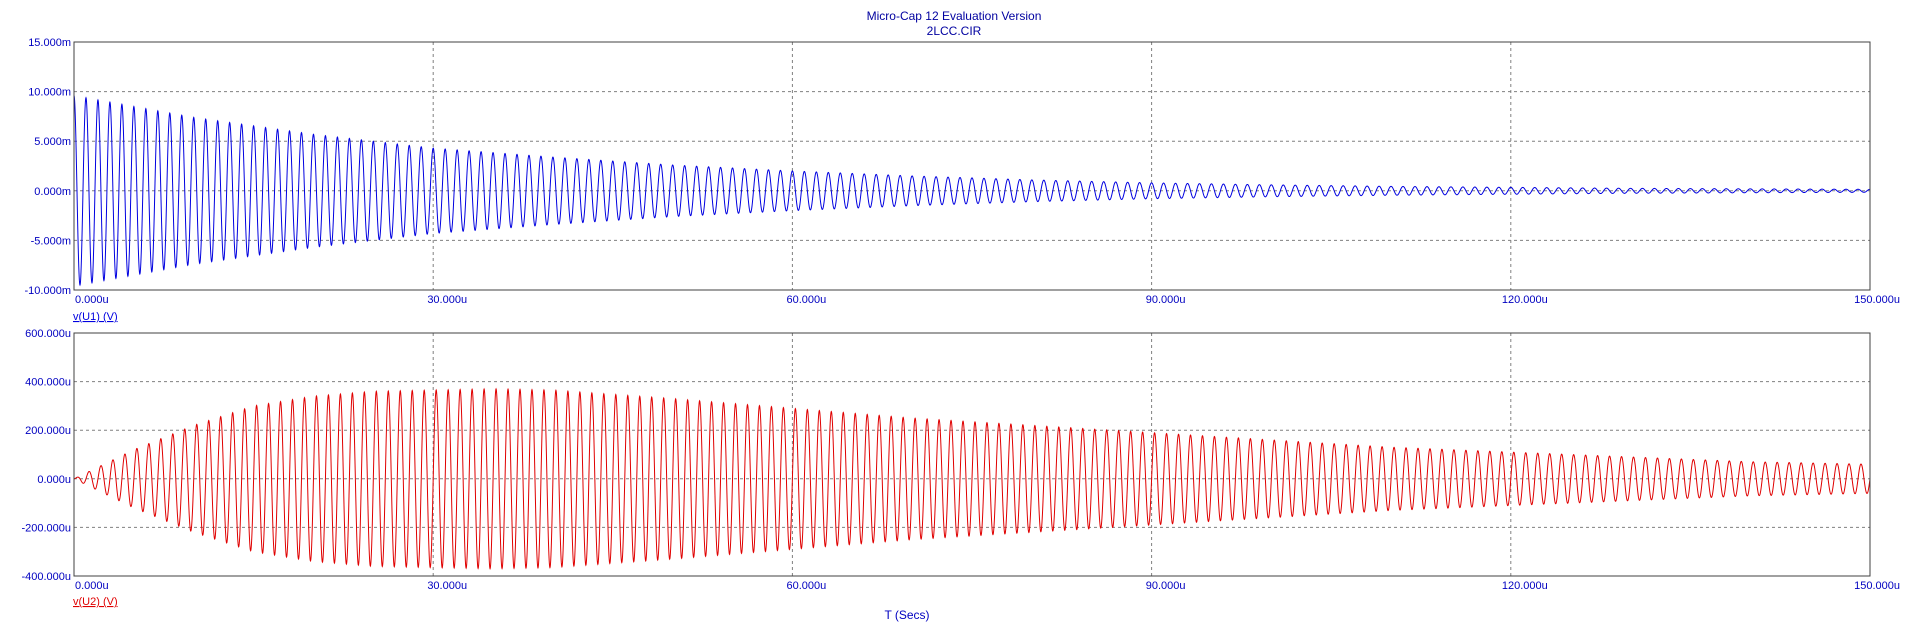 This screenshot has width=1908, height=622. What do you see at coordinates (46, 577) in the screenshot?
I see `y-tick-label: -400.000u` at bounding box center [46, 577].